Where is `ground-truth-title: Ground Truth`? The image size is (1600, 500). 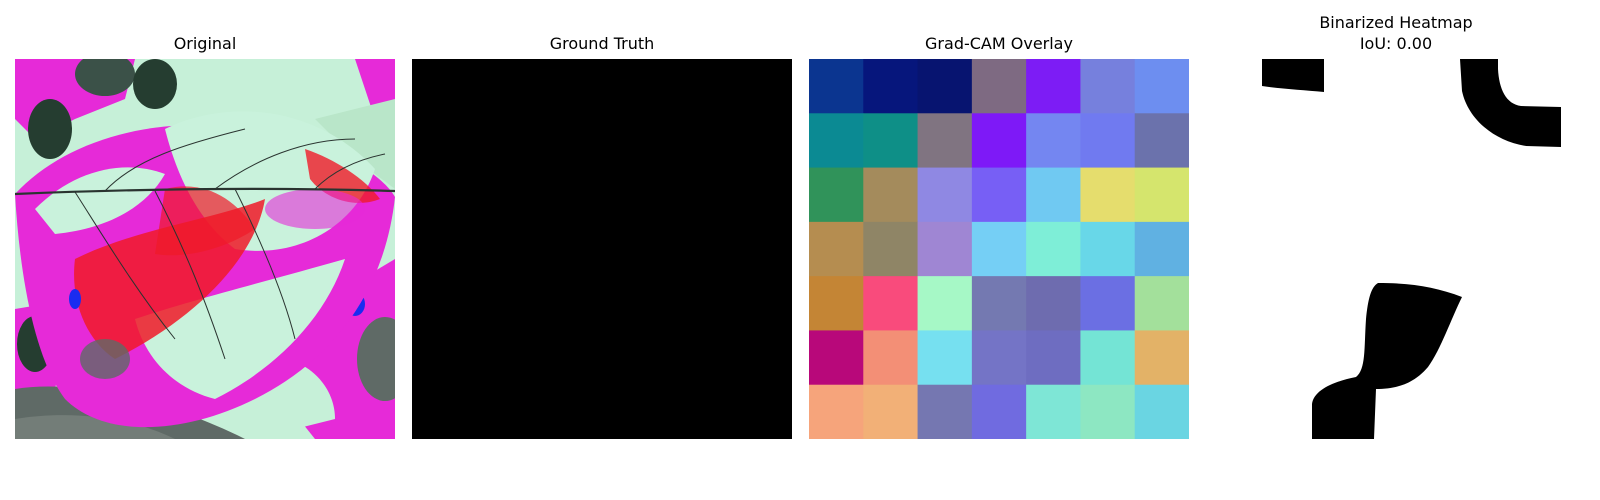
ground-truth-title: Ground Truth is located at coordinates (602, 43).